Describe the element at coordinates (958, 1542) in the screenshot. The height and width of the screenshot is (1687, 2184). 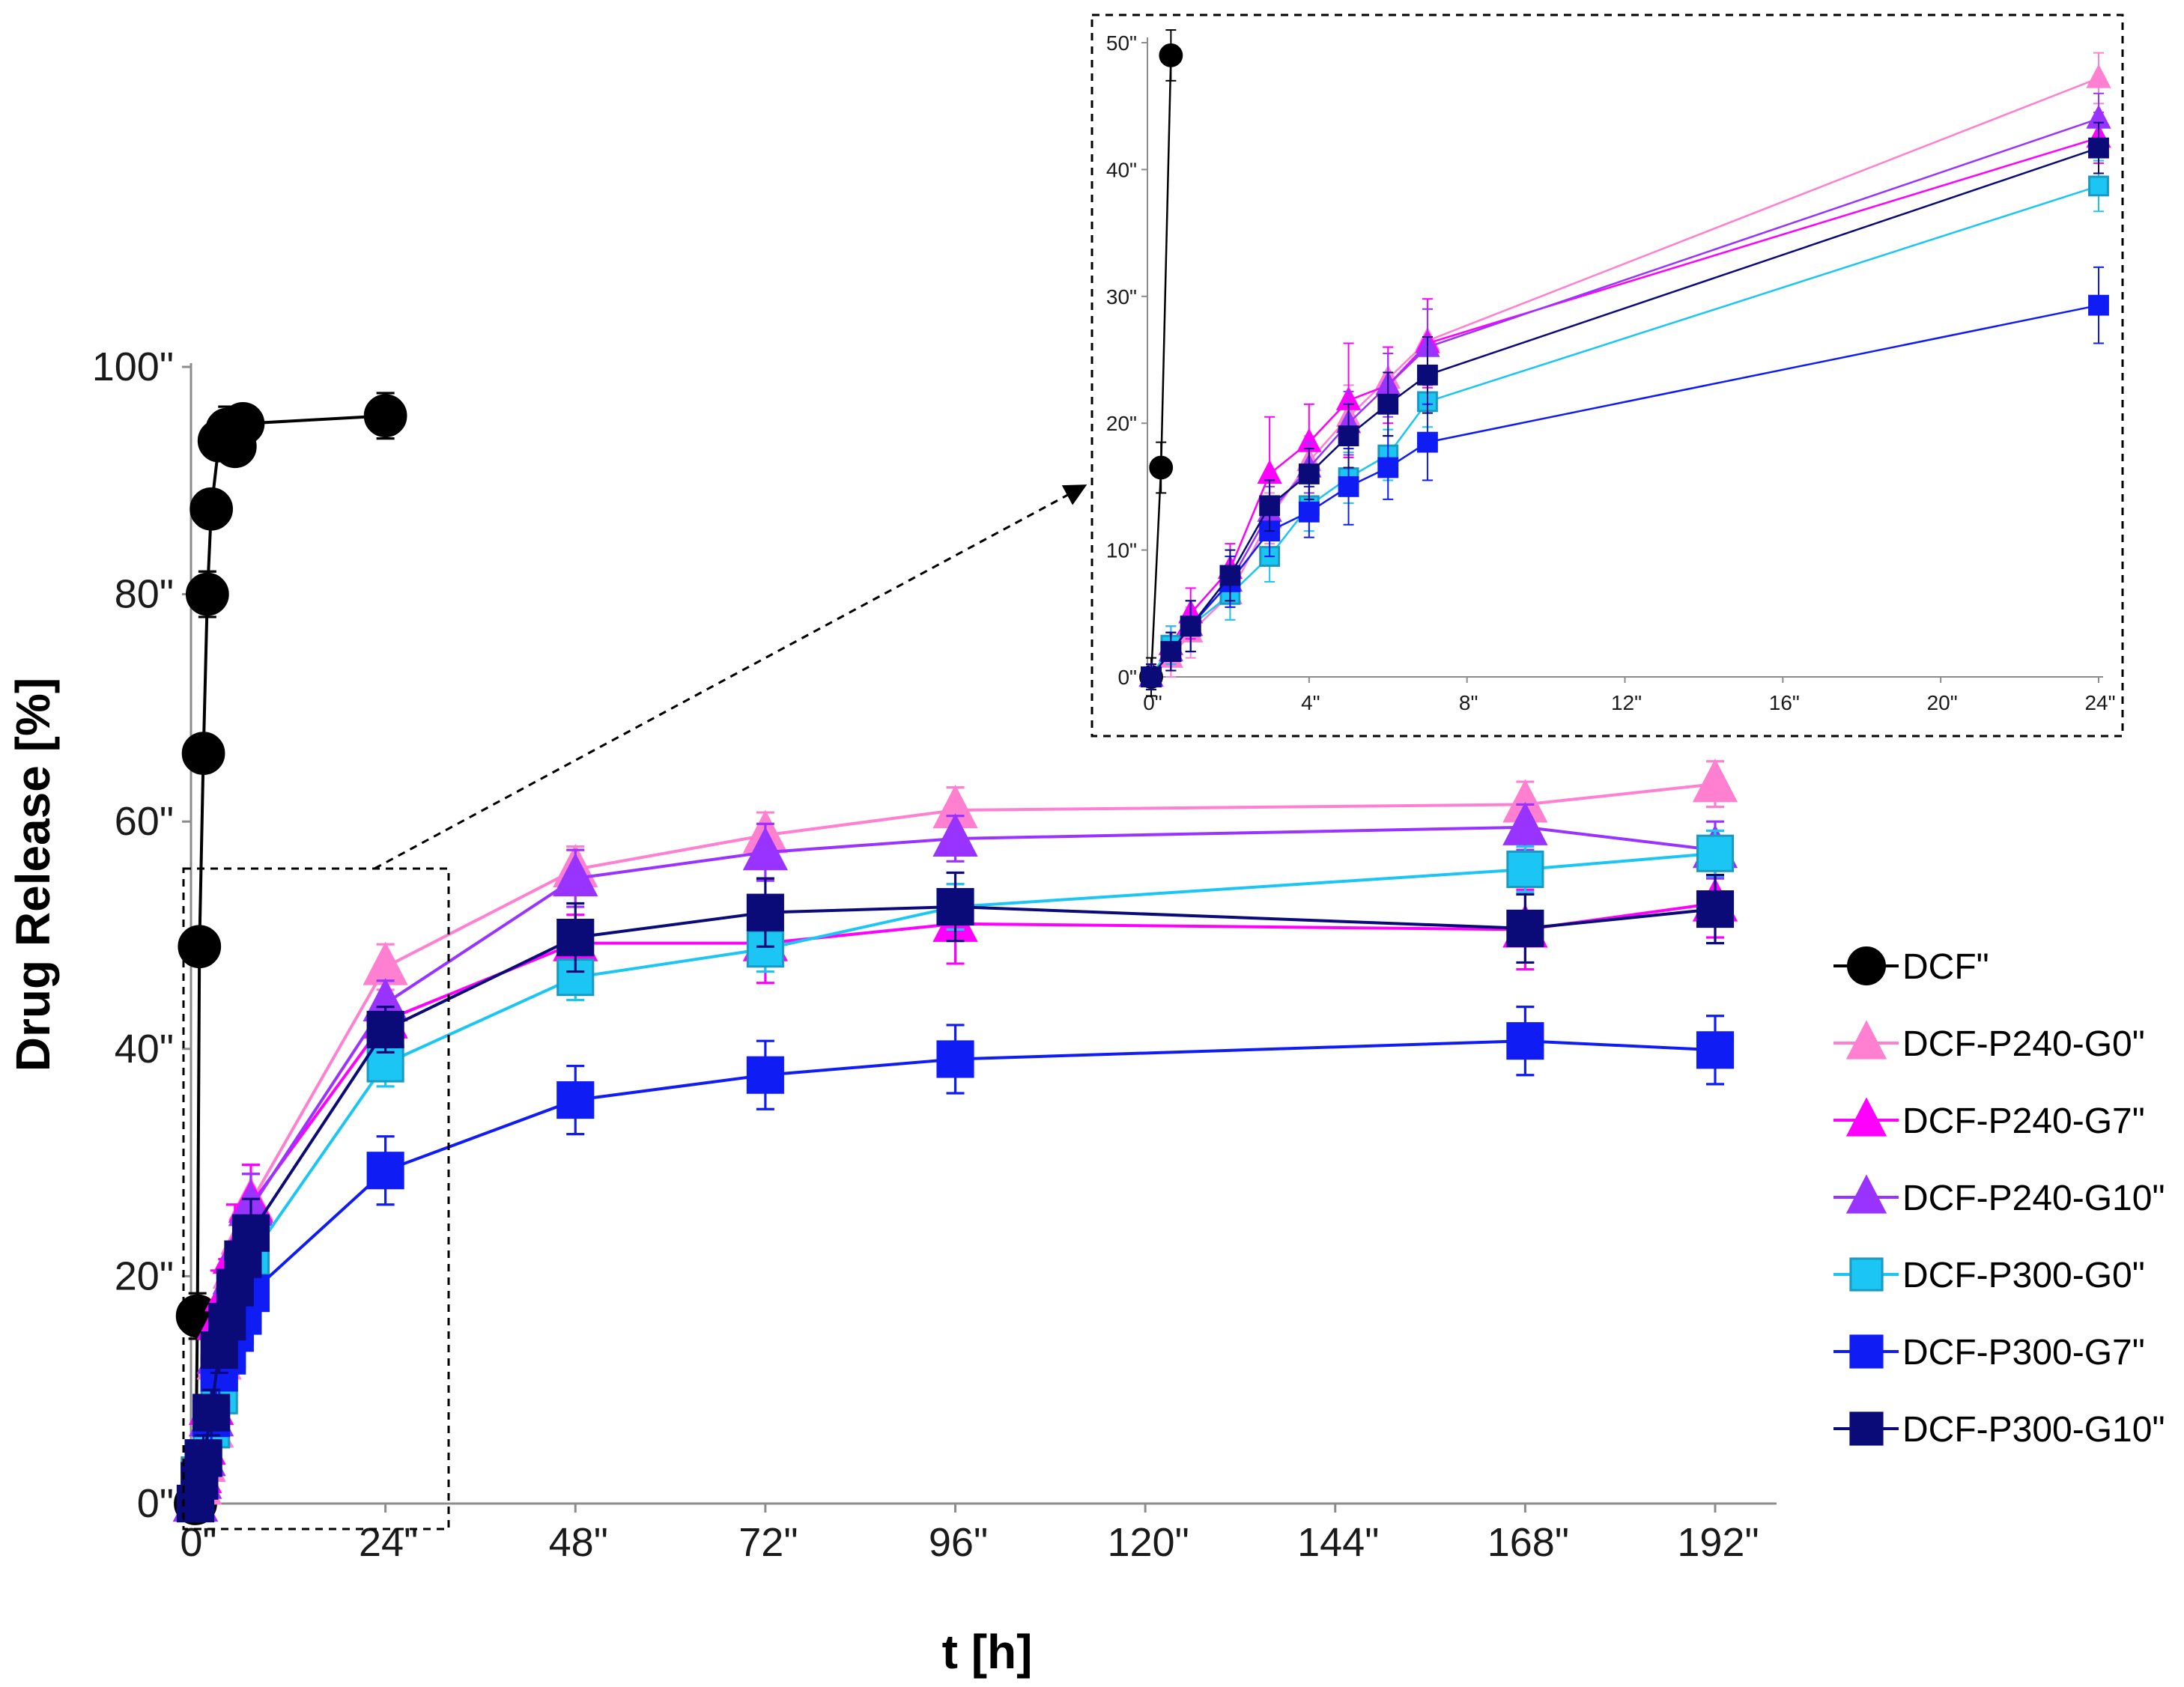
I see `x-tick-label: 96"` at that location.